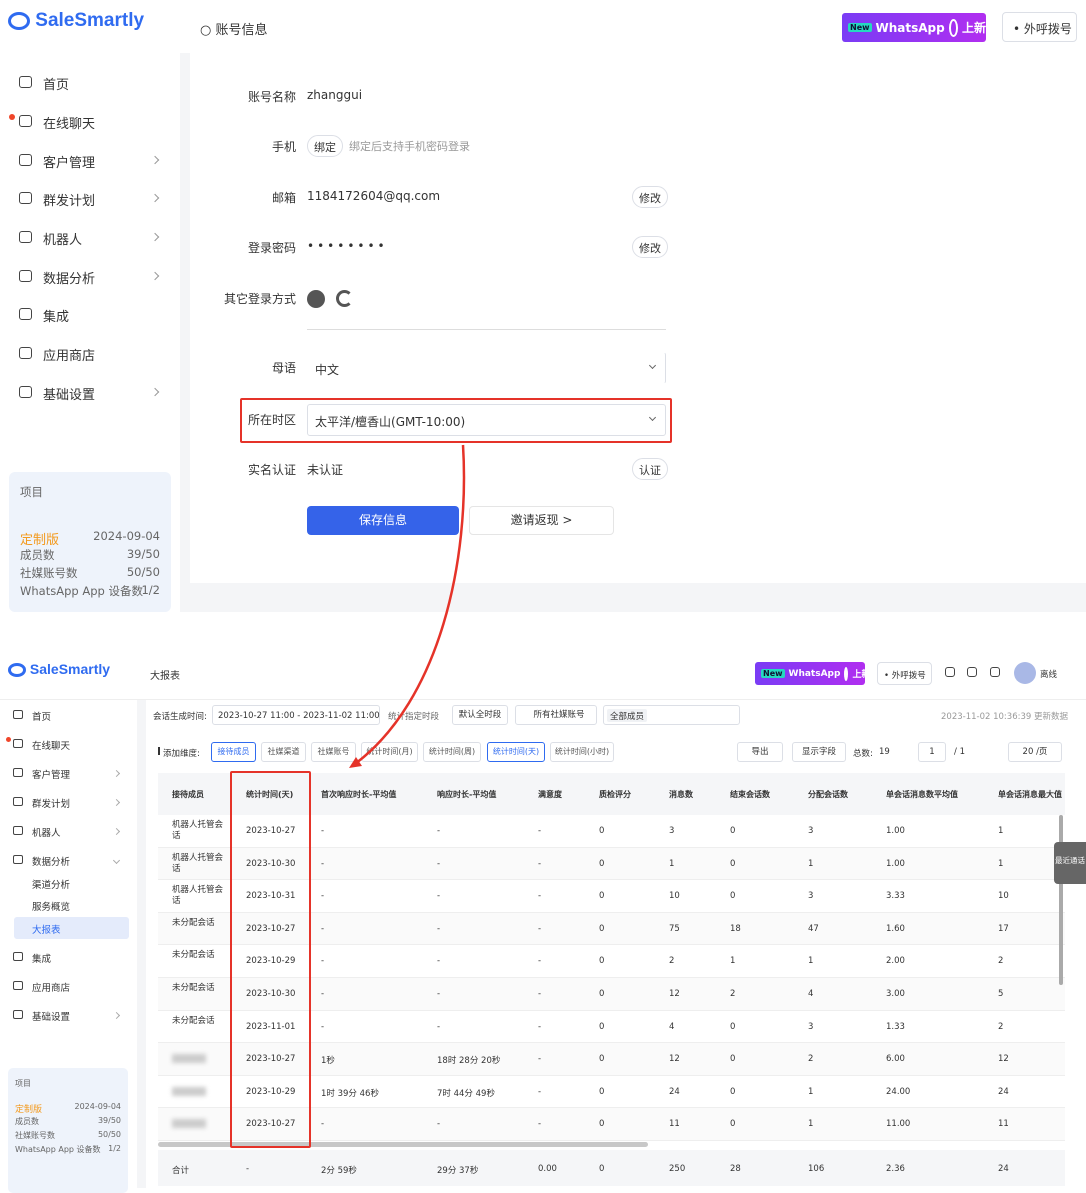  I want to click on stat-value: 1/2, so click(150, 590).